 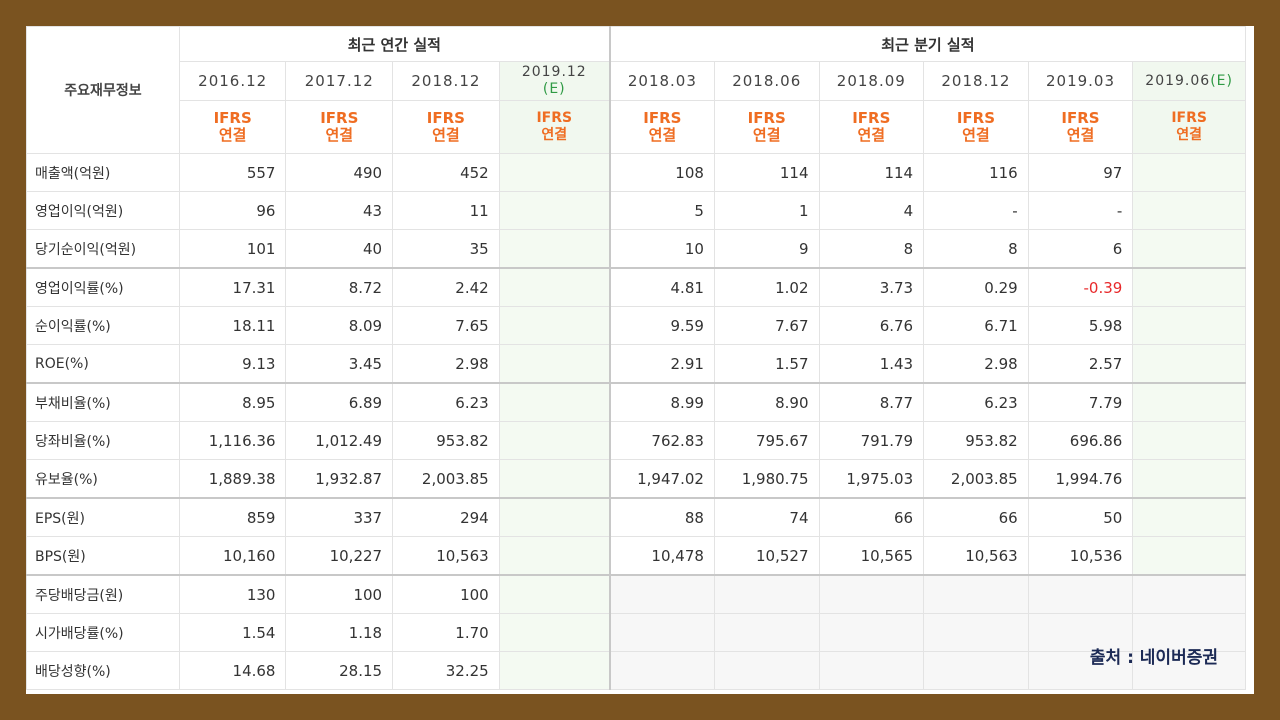 What do you see at coordinates (766, 364) in the screenshot?
I see `quarter-value-cell: 1.57` at bounding box center [766, 364].